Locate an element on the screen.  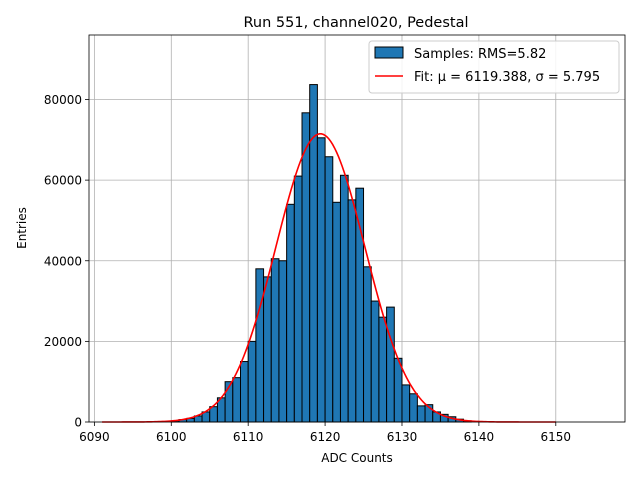
x-tick-label: 6150 is located at coordinates (556, 437).